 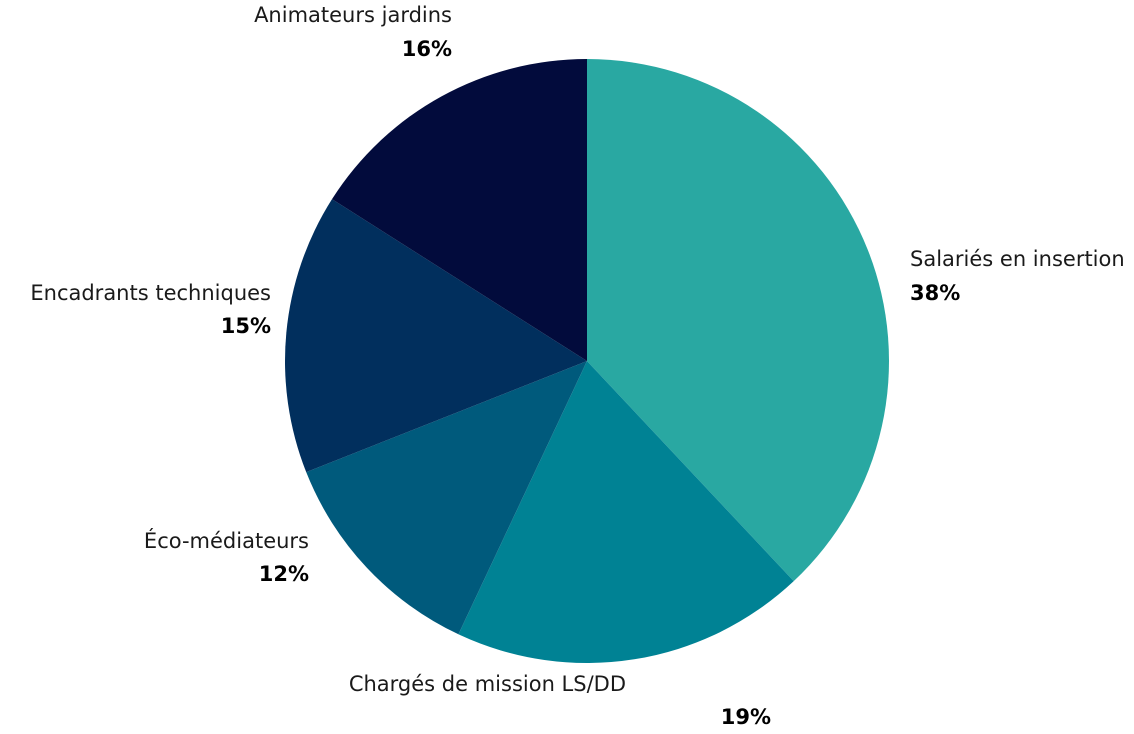 What do you see at coordinates (487, 684) in the screenshot?
I see `slice-label: Chargés de mission LS/DD` at bounding box center [487, 684].